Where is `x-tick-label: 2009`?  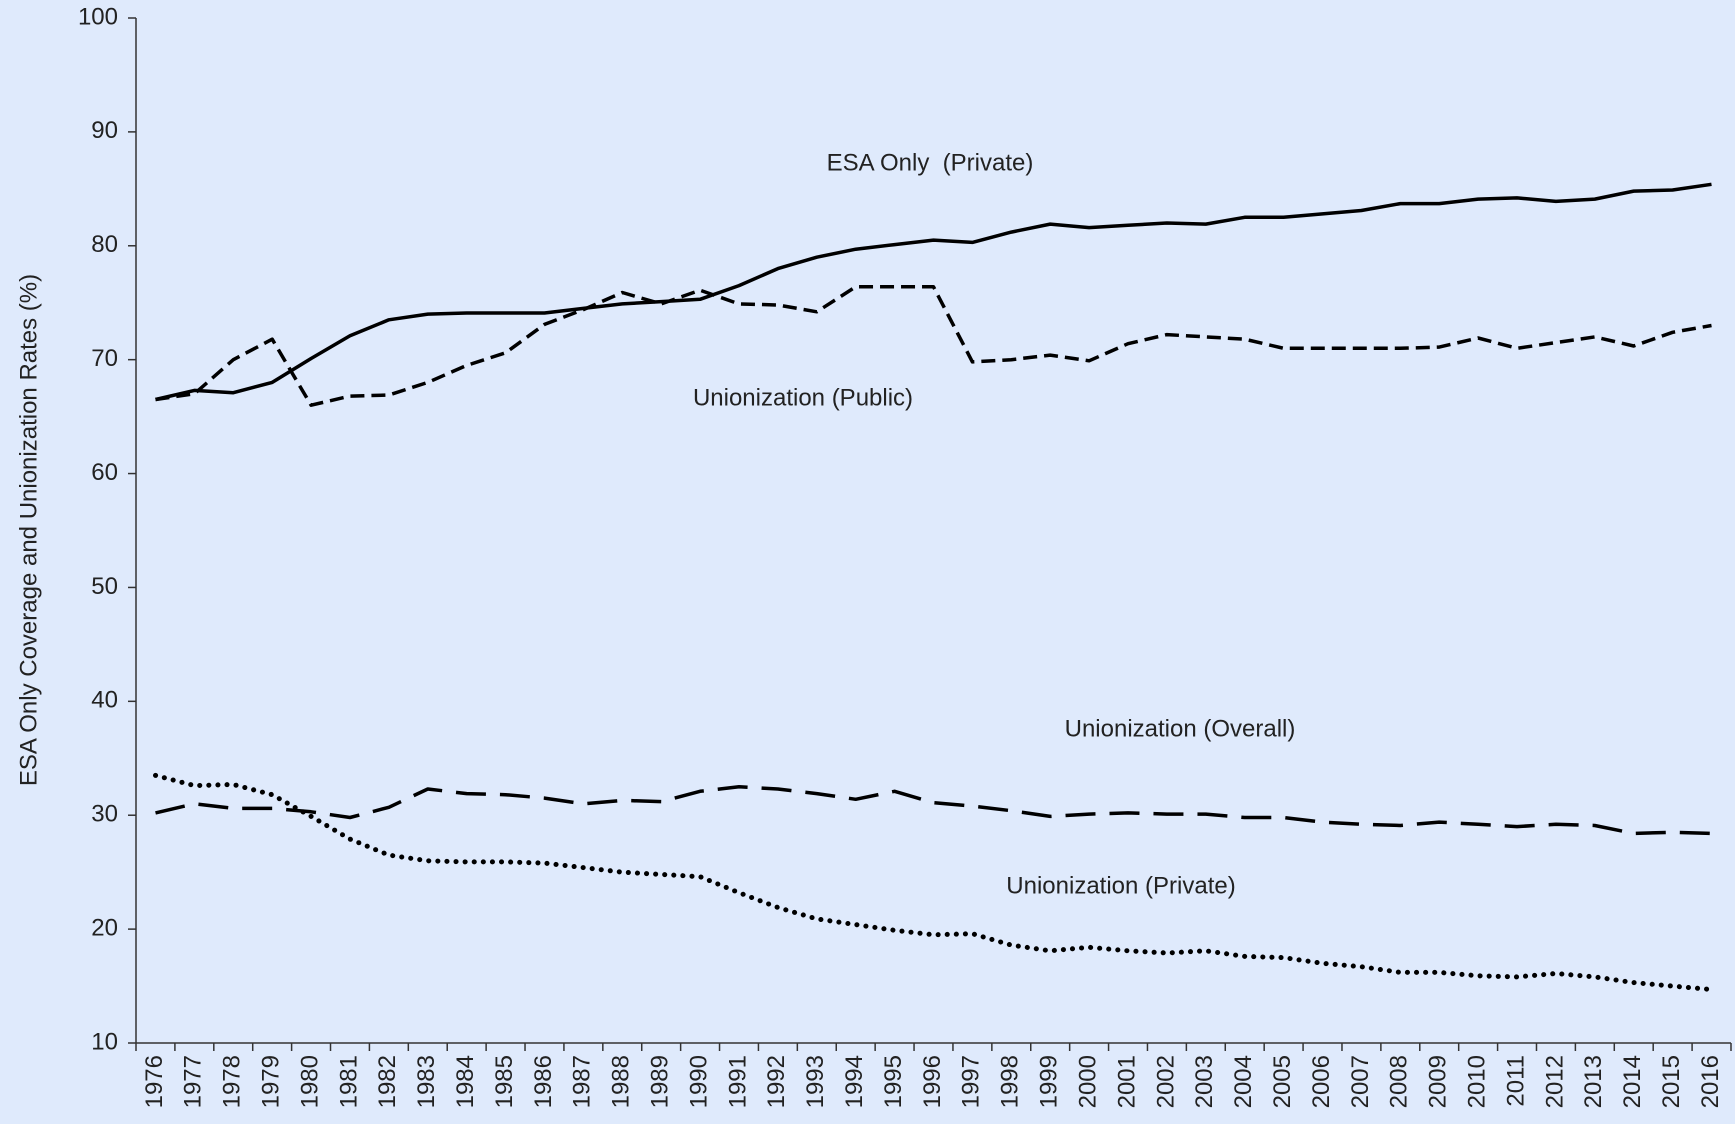
x-tick-label: 2009 is located at coordinates (1438, 1081).